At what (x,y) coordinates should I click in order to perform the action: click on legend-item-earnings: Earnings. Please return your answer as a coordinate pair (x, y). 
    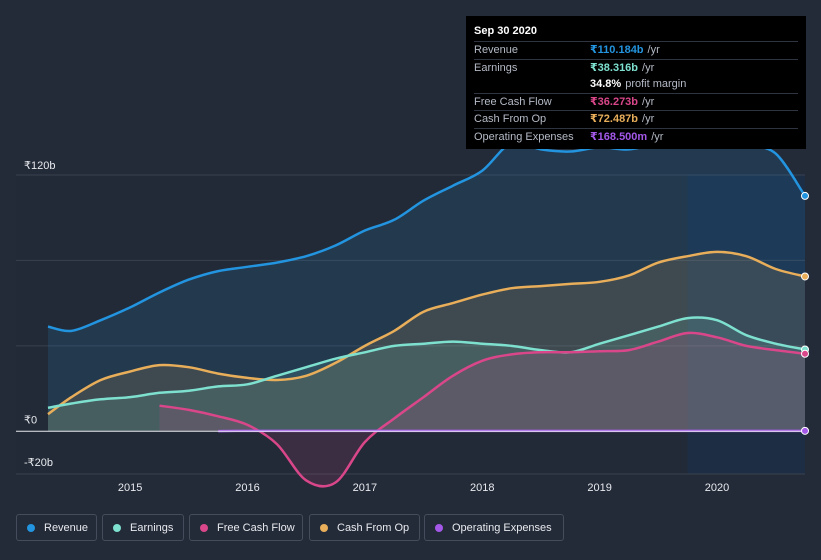
    Looking at the image, I should click on (143, 527).